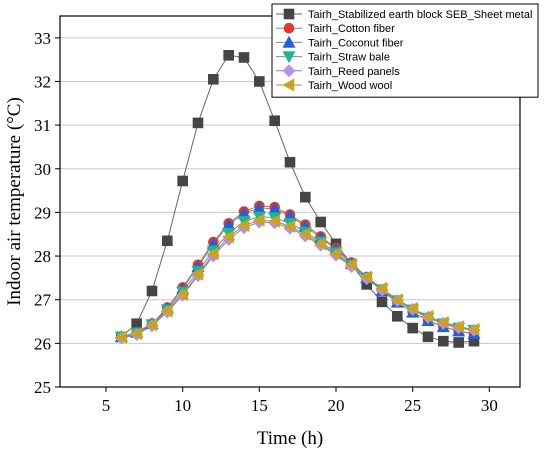 Image resolution: width=550 pixels, height=454 pixels. I want to click on x-tick-label: 15, so click(259, 405).